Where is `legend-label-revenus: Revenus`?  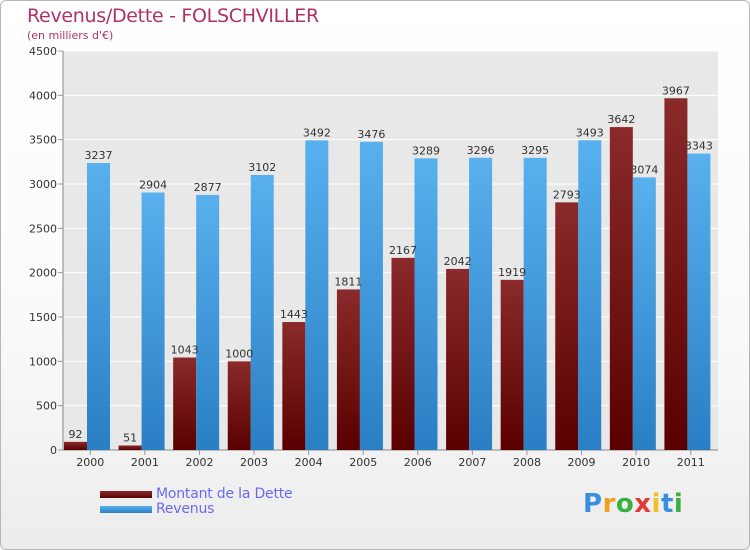
legend-label-revenus: Revenus is located at coordinates (185, 509).